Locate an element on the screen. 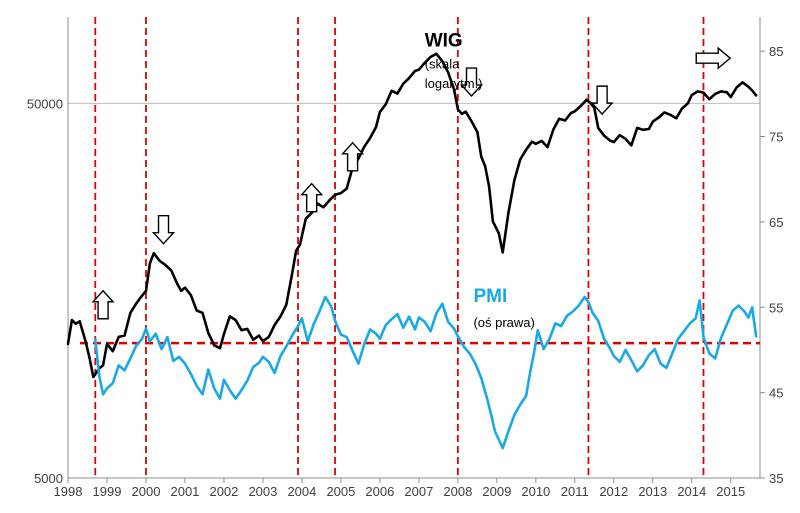 The width and height of the screenshot is (800, 513). x-tick-label: 2012 is located at coordinates (613, 491).